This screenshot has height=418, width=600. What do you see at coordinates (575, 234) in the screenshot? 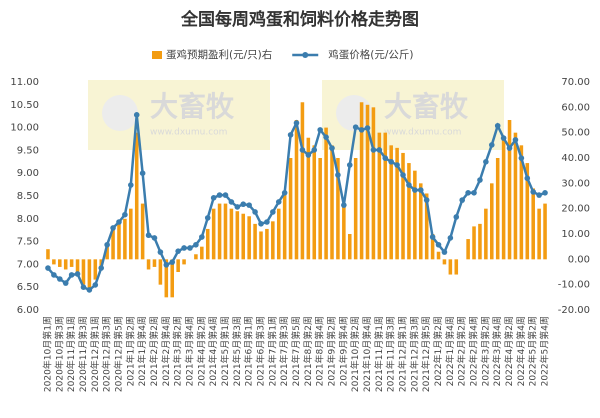
I see `y2-tick-label: 10.00` at bounding box center [575, 234].